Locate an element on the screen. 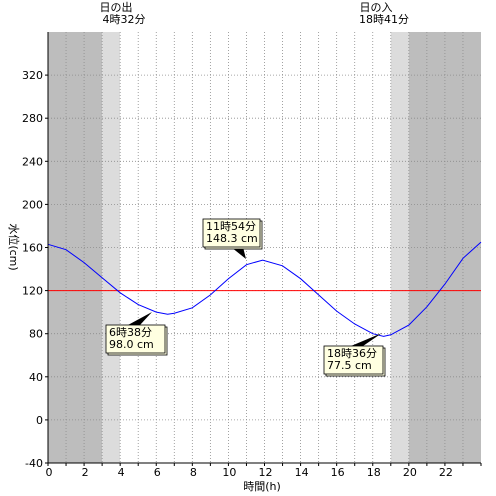 This screenshot has height=496, width=496. x-tick-label: 0 is located at coordinates (49, 472).